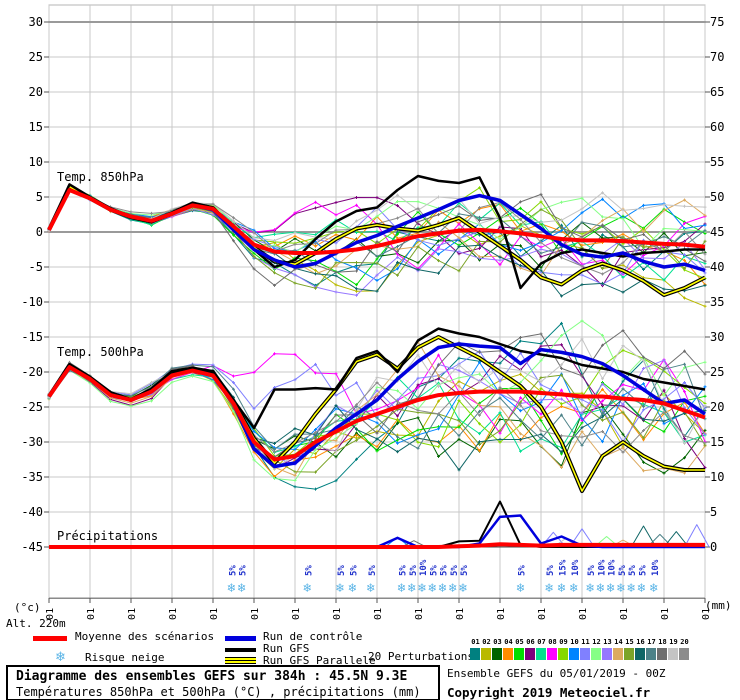 Image resolution: width=740 pixels, height=700 pixels. Describe the element at coordinates (27, 607) in the screenshot. I see `left-axis-unit: (°c)` at that location.